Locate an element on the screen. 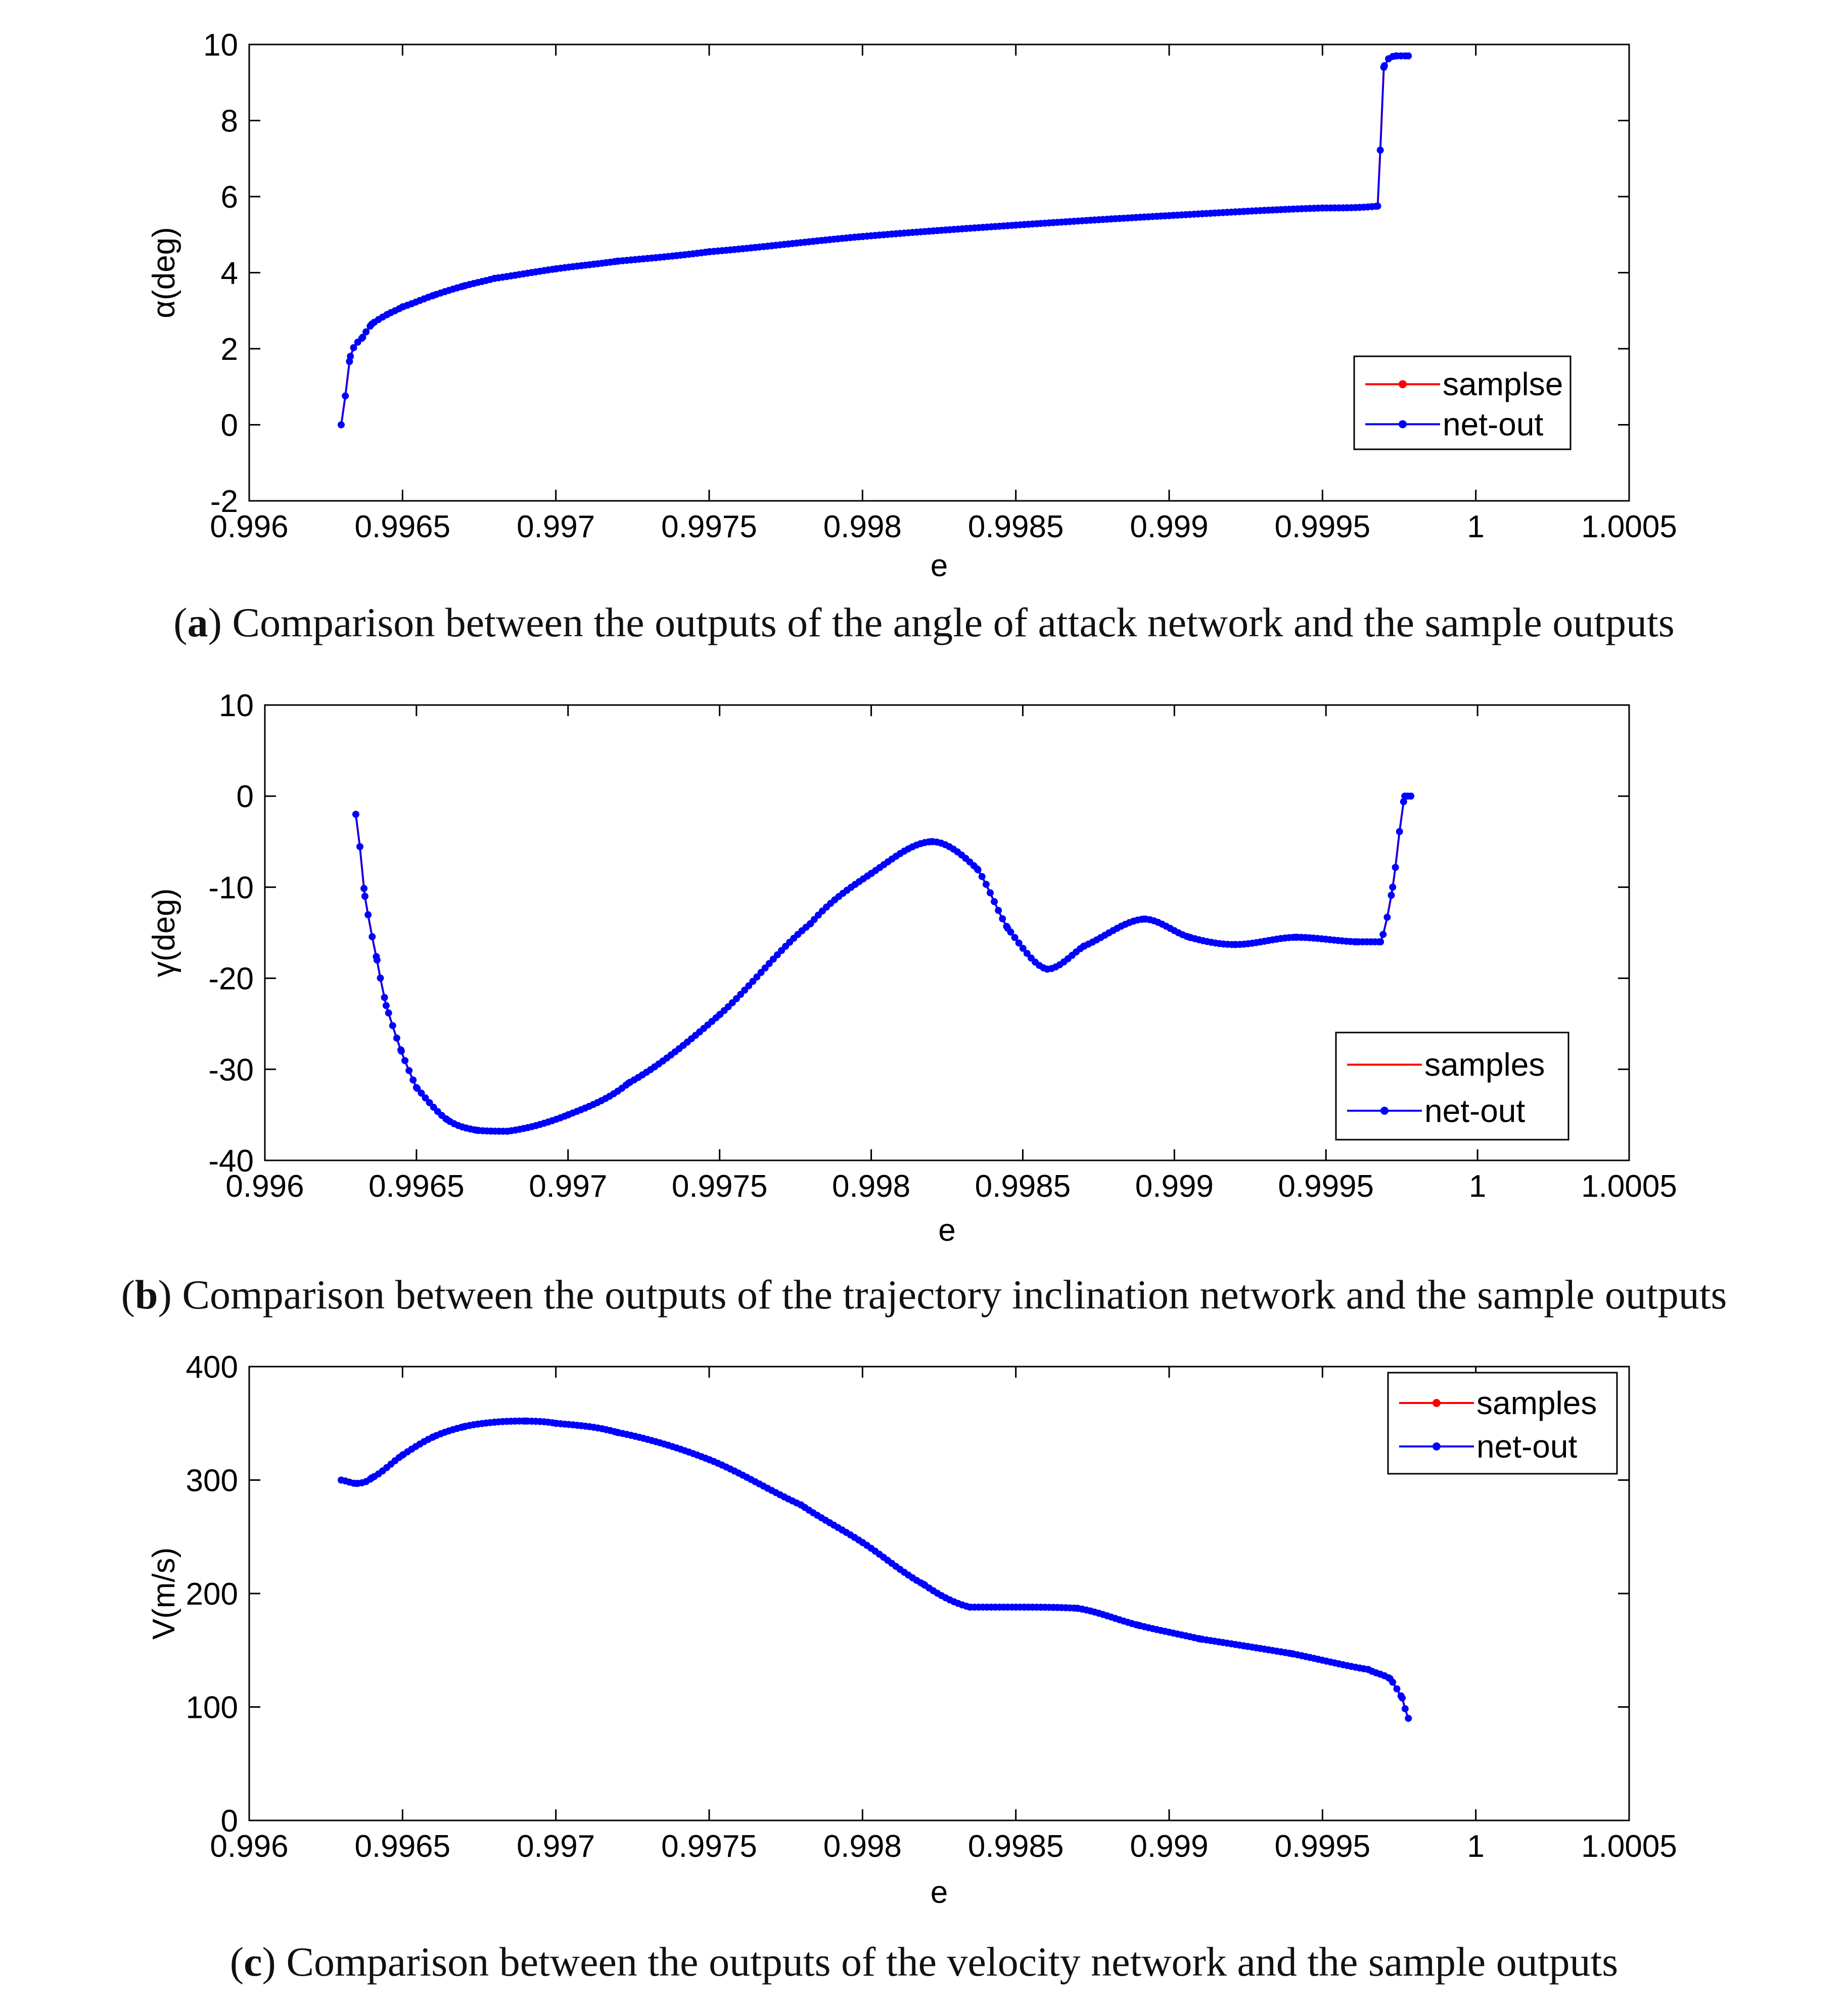 This screenshot has height=2013, width=1848. chart-a-ytick-label: 6 is located at coordinates (230, 197).